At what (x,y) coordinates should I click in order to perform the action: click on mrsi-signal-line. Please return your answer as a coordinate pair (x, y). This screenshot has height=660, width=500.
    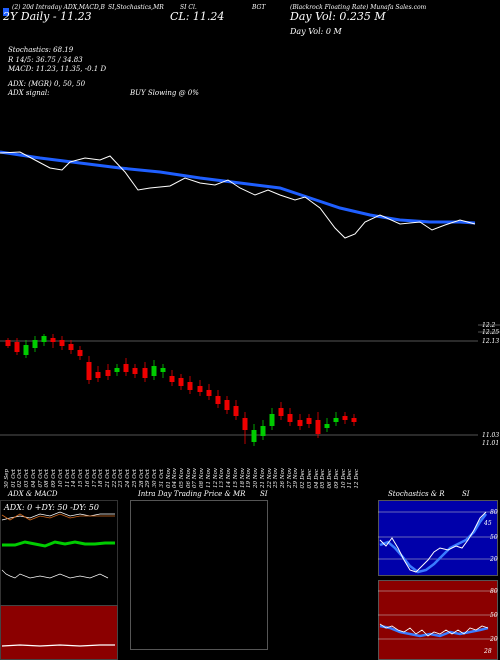
    Looking at the image, I should click on (434, 630).